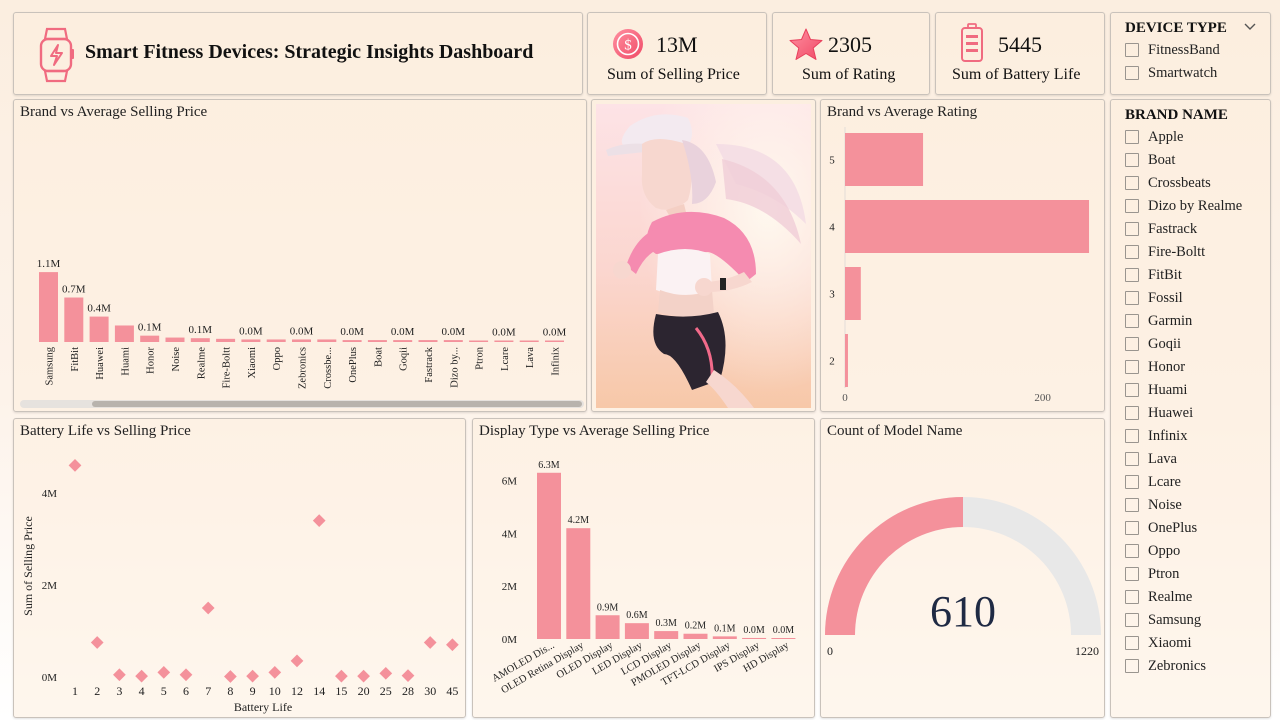 The image size is (1280, 720). Describe the element at coordinates (353, 365) in the screenshot. I see `x-tick-label: OnePlus` at that location.